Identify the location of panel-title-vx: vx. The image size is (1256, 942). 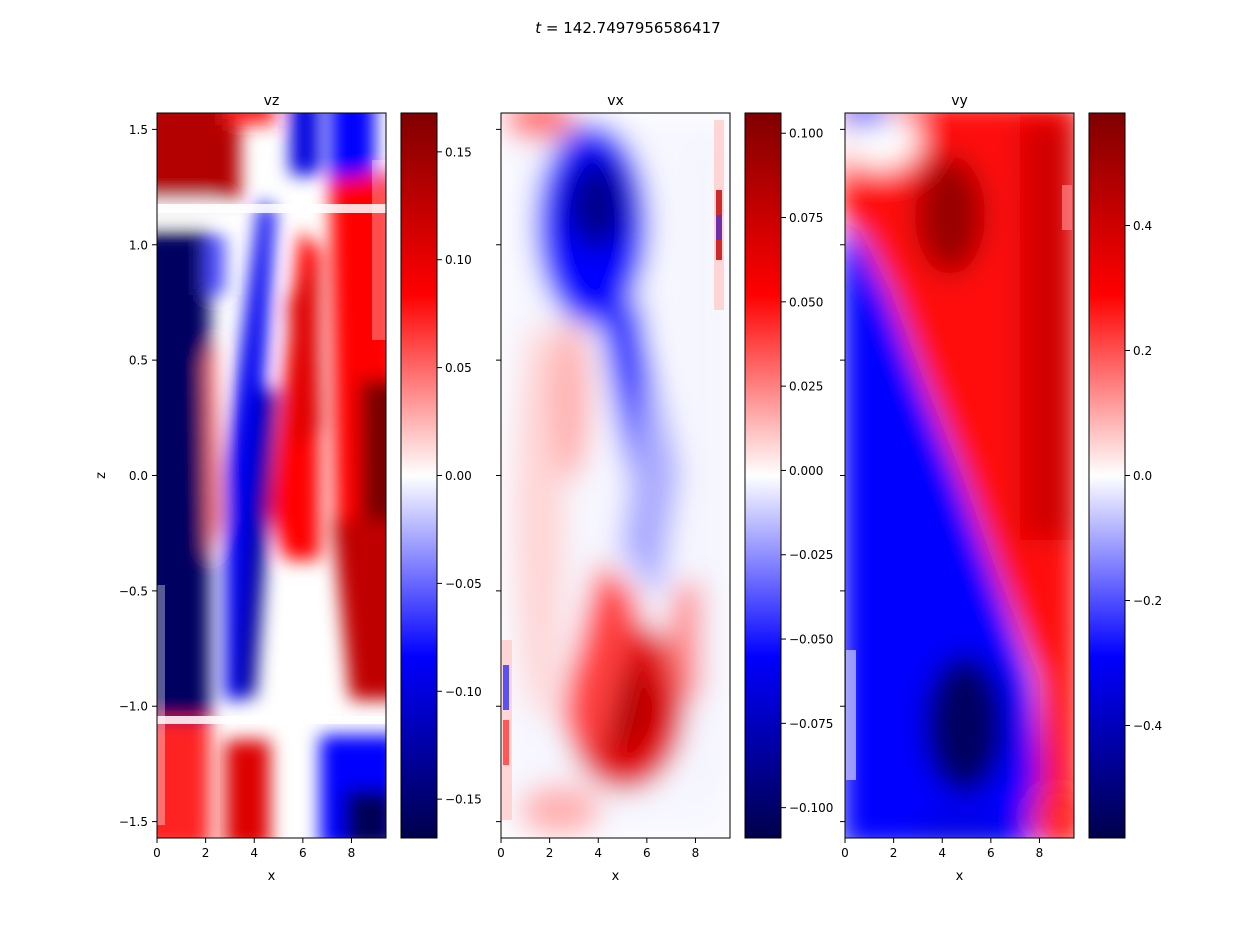
(615, 101).